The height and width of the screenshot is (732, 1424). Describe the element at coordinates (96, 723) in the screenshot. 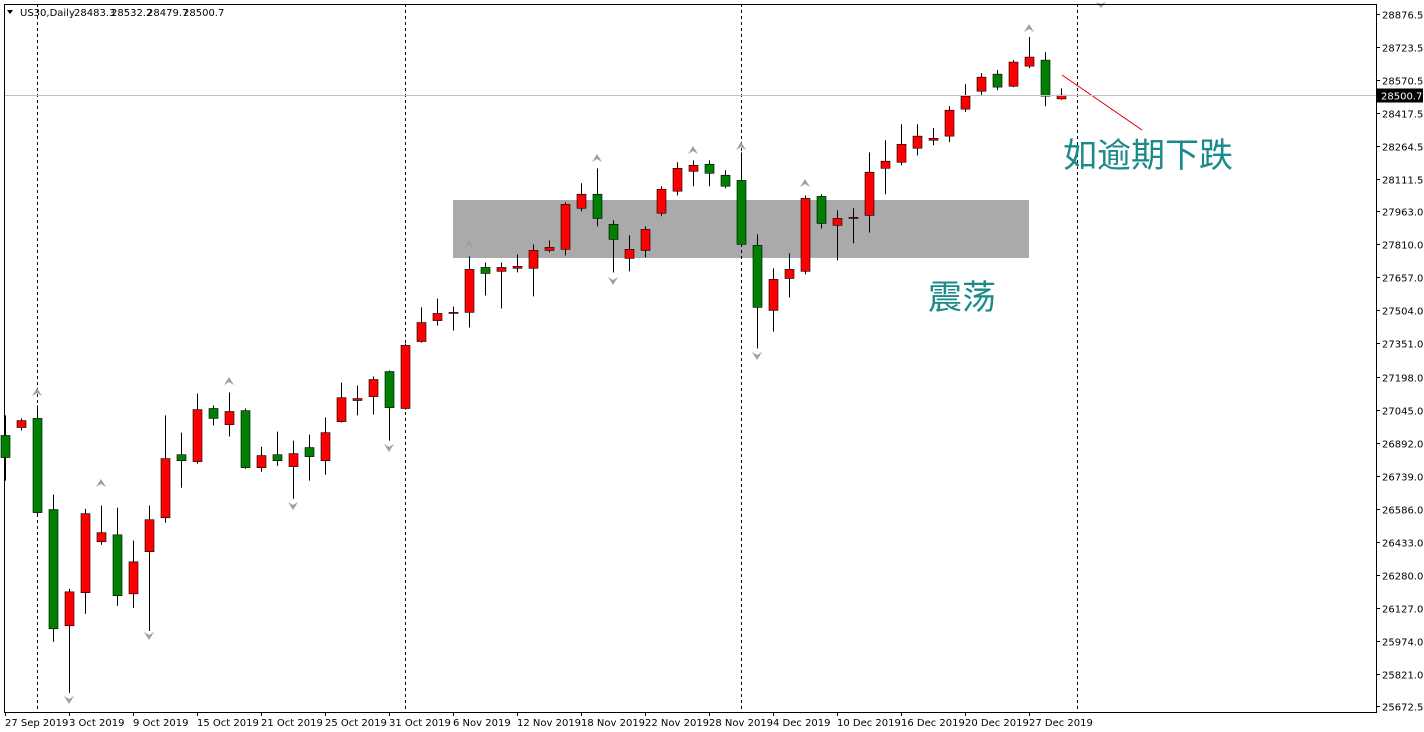

I see `x-tick-label: 3 Oct 2019` at that location.